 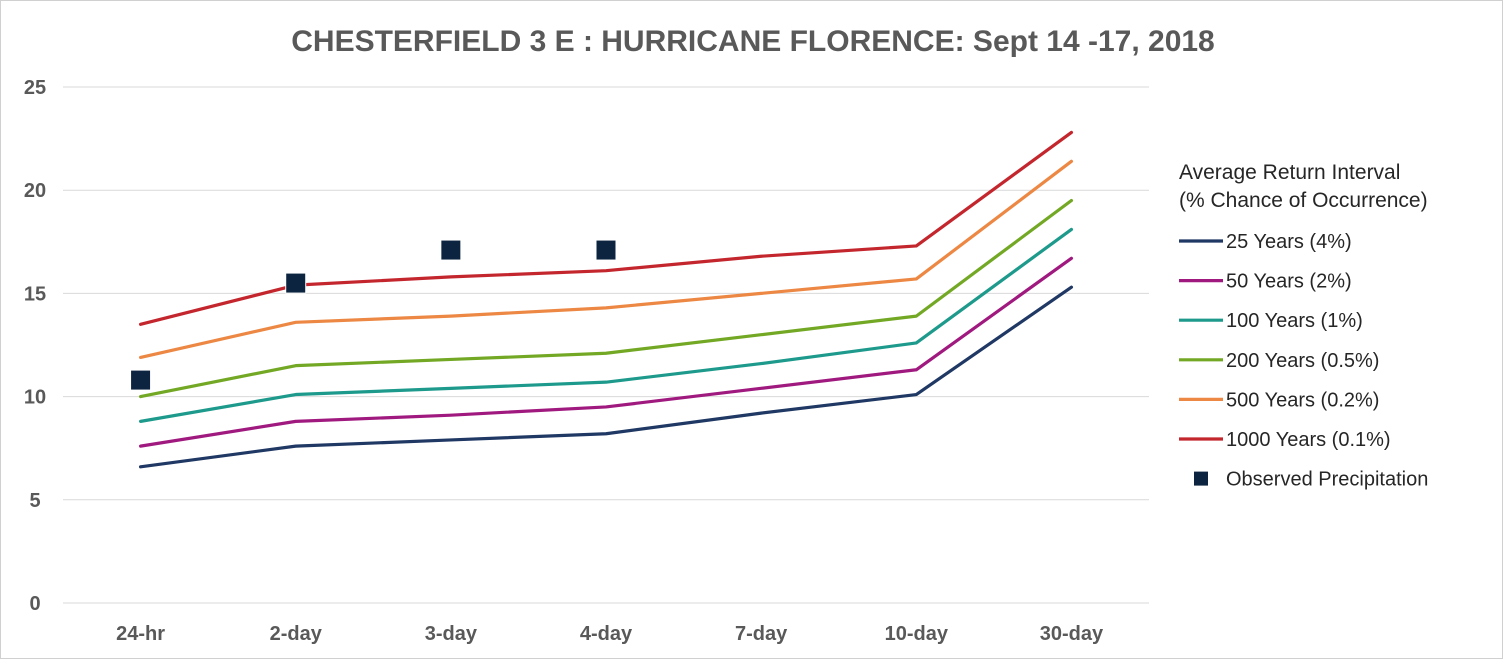 I want to click on legend-title-line-1: Average Return Interval, so click(x=1289, y=172).